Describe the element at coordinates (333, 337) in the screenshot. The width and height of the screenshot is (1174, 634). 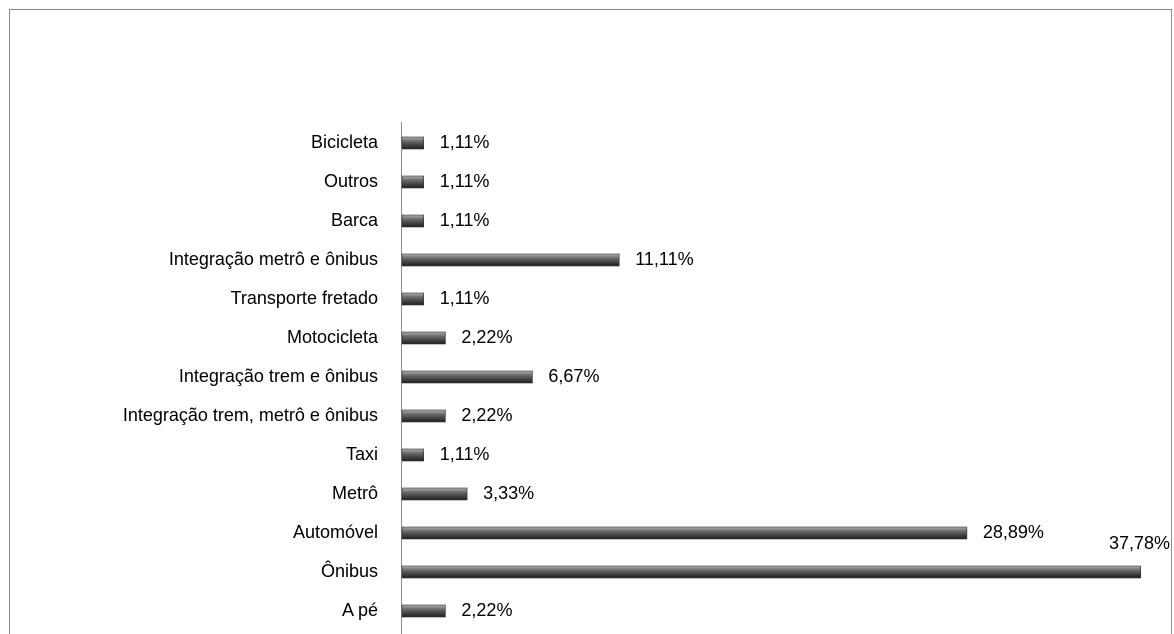
I see `y-tick-label: Motocicleta` at that location.